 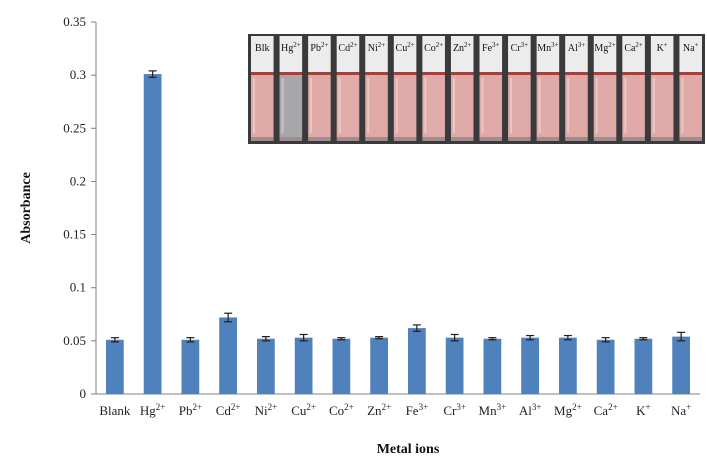 What do you see at coordinates (377, 47) in the screenshot?
I see `vial-label: Ni2+` at bounding box center [377, 47].